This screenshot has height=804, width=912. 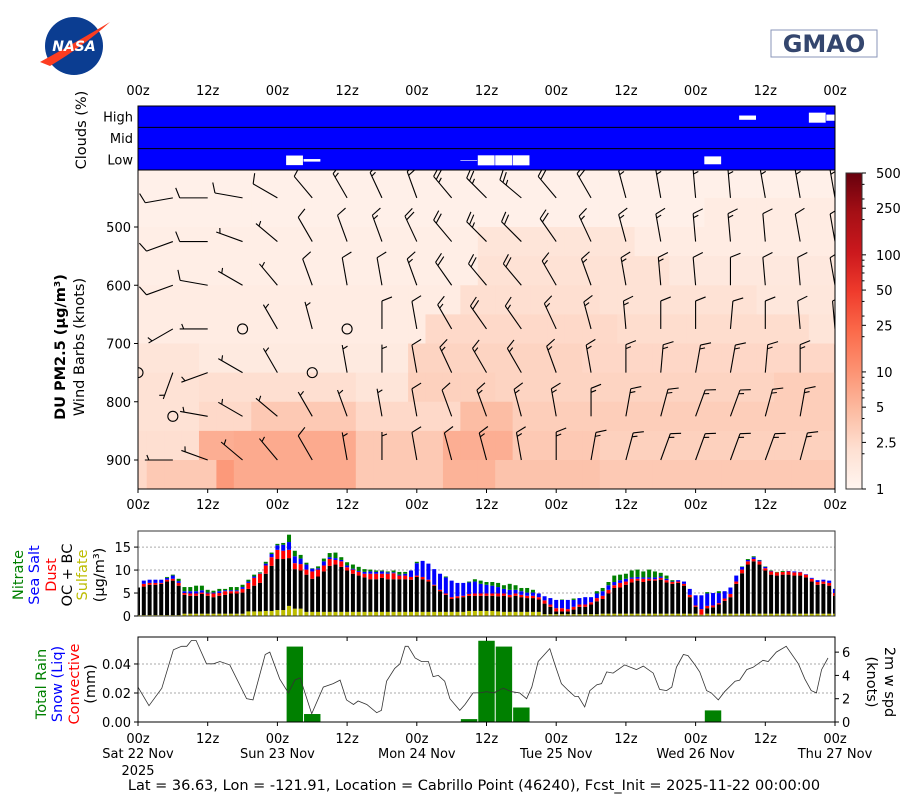 I want to click on total-rain-label: Total Rain, so click(x=42, y=684).